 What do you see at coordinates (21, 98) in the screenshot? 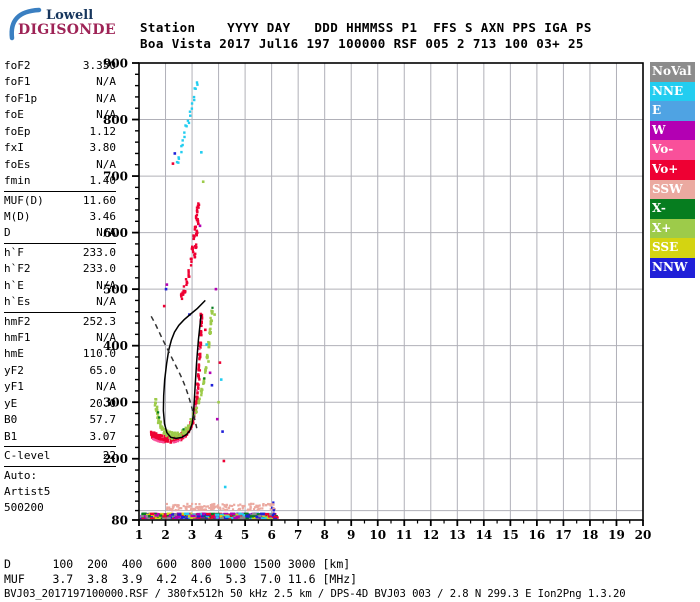
I see `param-key: foF1p` at bounding box center [21, 98].